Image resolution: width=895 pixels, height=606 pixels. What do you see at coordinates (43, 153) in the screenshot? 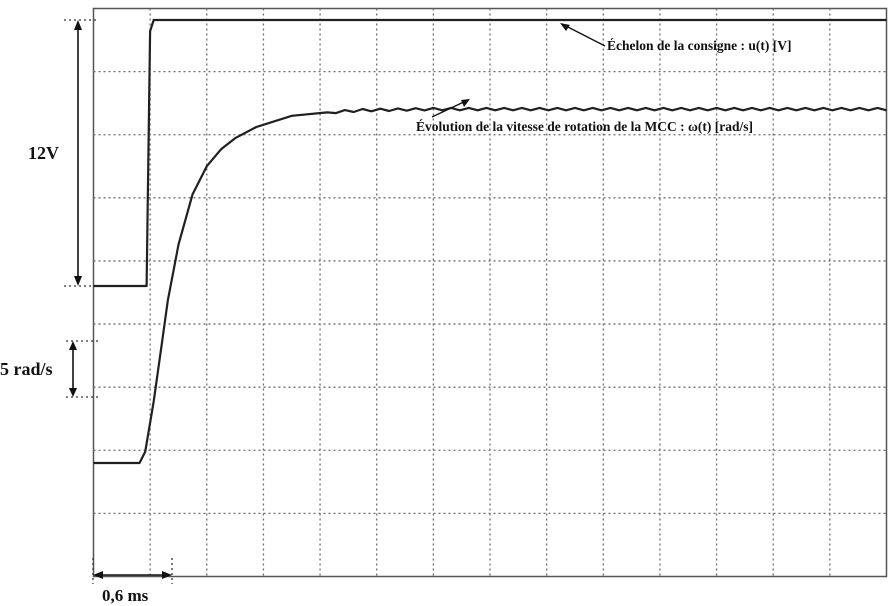
I see `voltage-step-label: 12V` at bounding box center [43, 153].